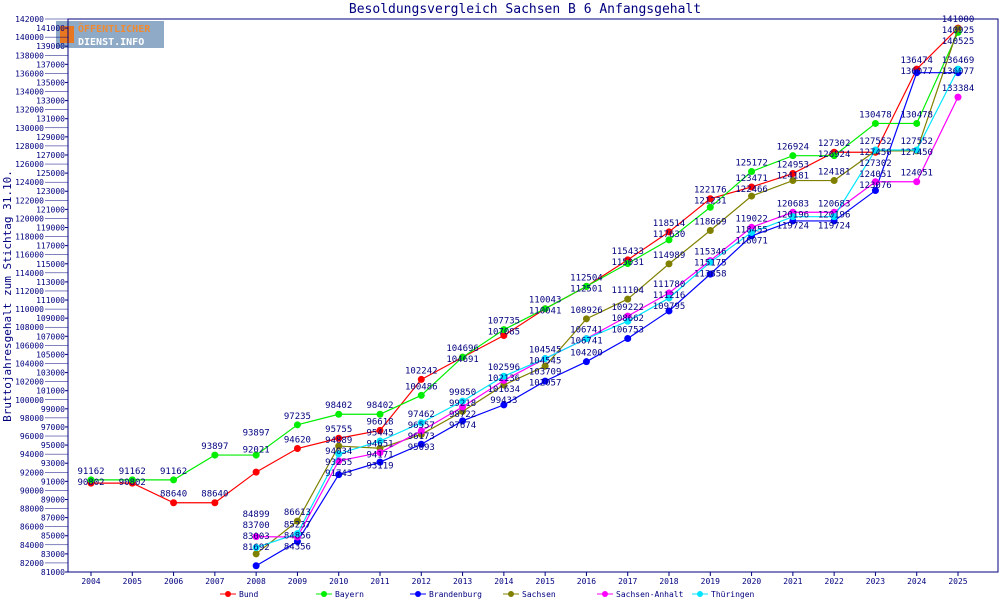  What do you see at coordinates (834, 226) in the screenshot?
I see `data-label: 119724` at bounding box center [834, 226].